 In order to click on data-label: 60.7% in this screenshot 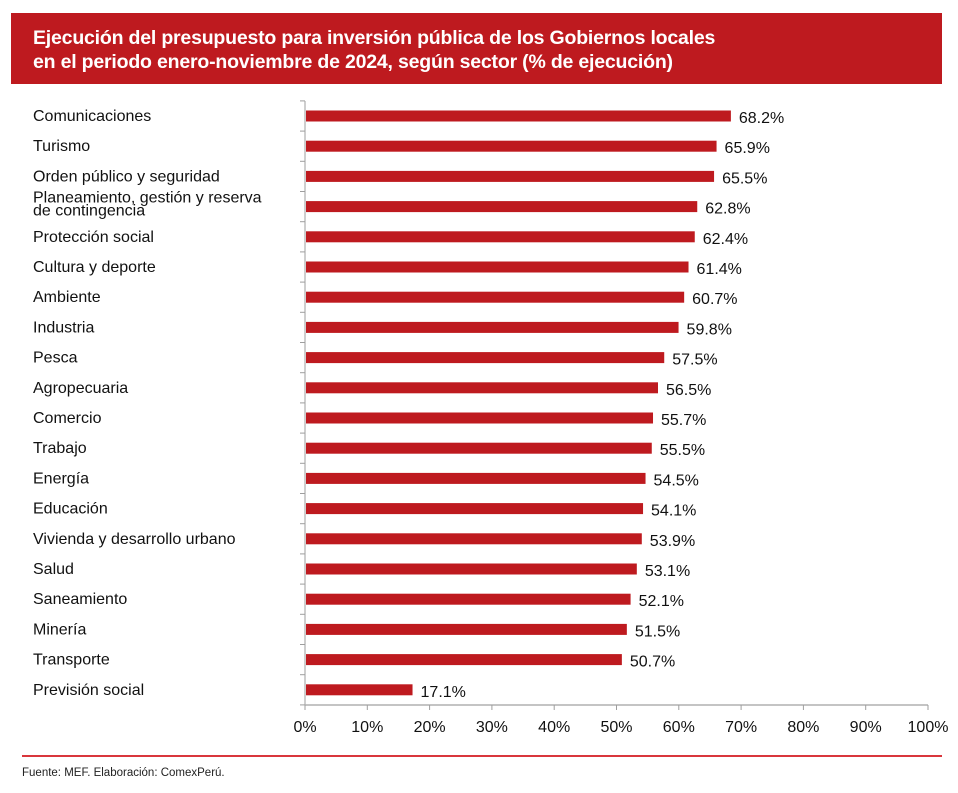, I will do `click(714, 299)`.